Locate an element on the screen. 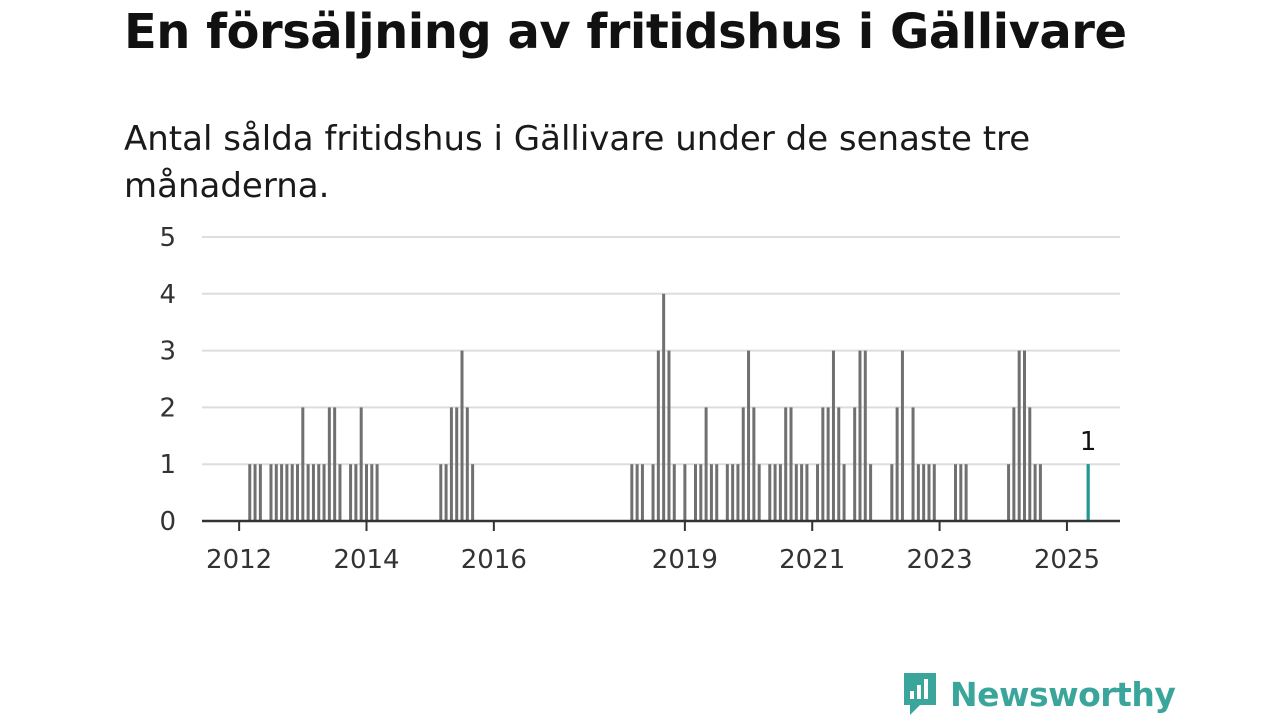 Image resolution: width=1280 pixels, height=720 pixels. x-axis-ticks: 2012 2014 2016 2019 2021 2023 2025 is located at coordinates (653, 548).